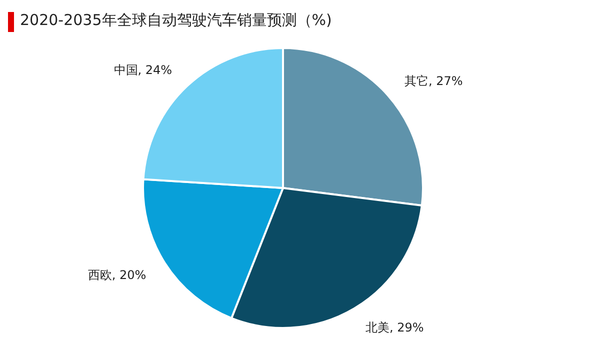  Describe the element at coordinates (176, 20) in the screenshot. I see `chart-title: 2020-2035年全球自动驾驶汽车销量预测（%)` at that location.